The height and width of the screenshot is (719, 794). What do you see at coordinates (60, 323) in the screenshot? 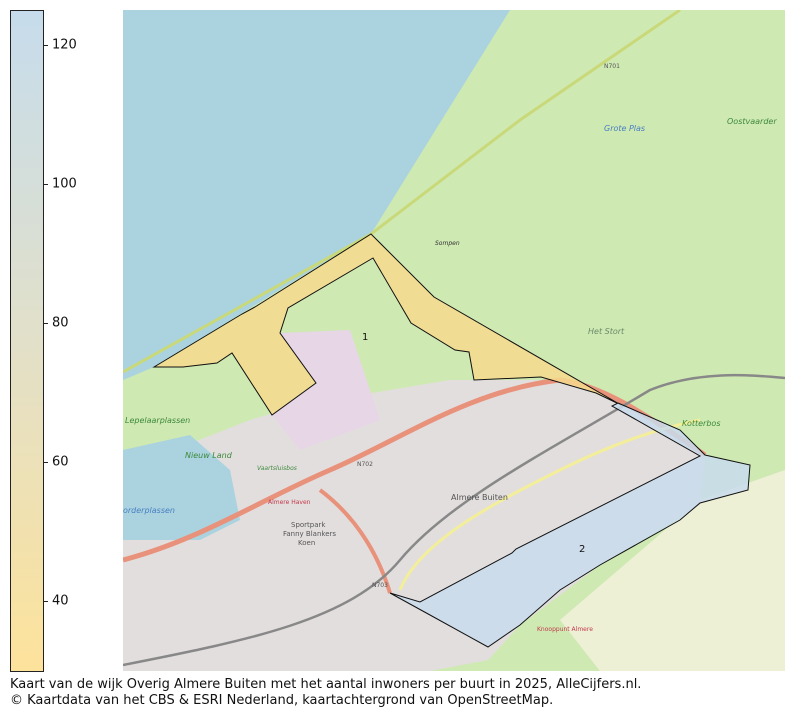
I see `colorbar-tick-label: 80` at bounding box center [60, 323].